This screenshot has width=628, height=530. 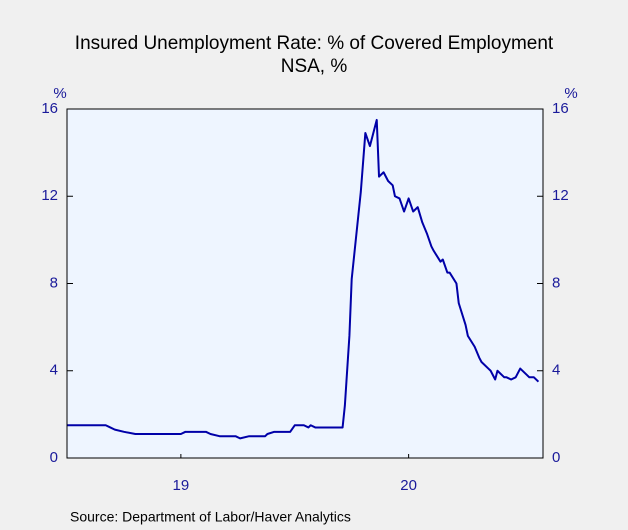 I want to click on y2-tick-label: 4, so click(x=556, y=370).